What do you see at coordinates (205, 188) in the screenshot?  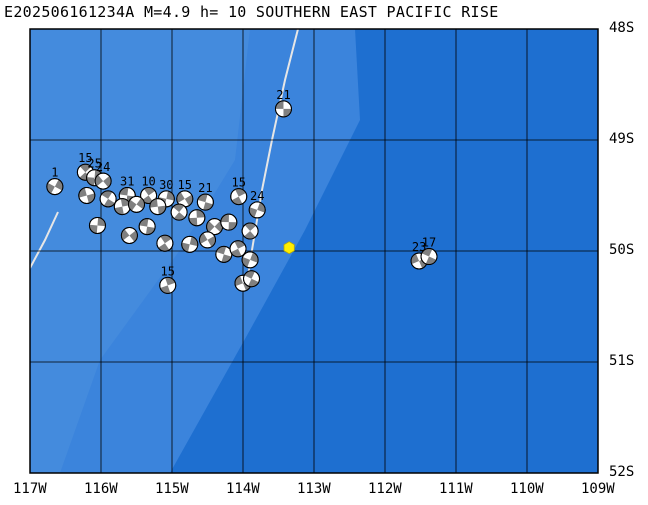 I see `depth-label: 21` at bounding box center [205, 188].